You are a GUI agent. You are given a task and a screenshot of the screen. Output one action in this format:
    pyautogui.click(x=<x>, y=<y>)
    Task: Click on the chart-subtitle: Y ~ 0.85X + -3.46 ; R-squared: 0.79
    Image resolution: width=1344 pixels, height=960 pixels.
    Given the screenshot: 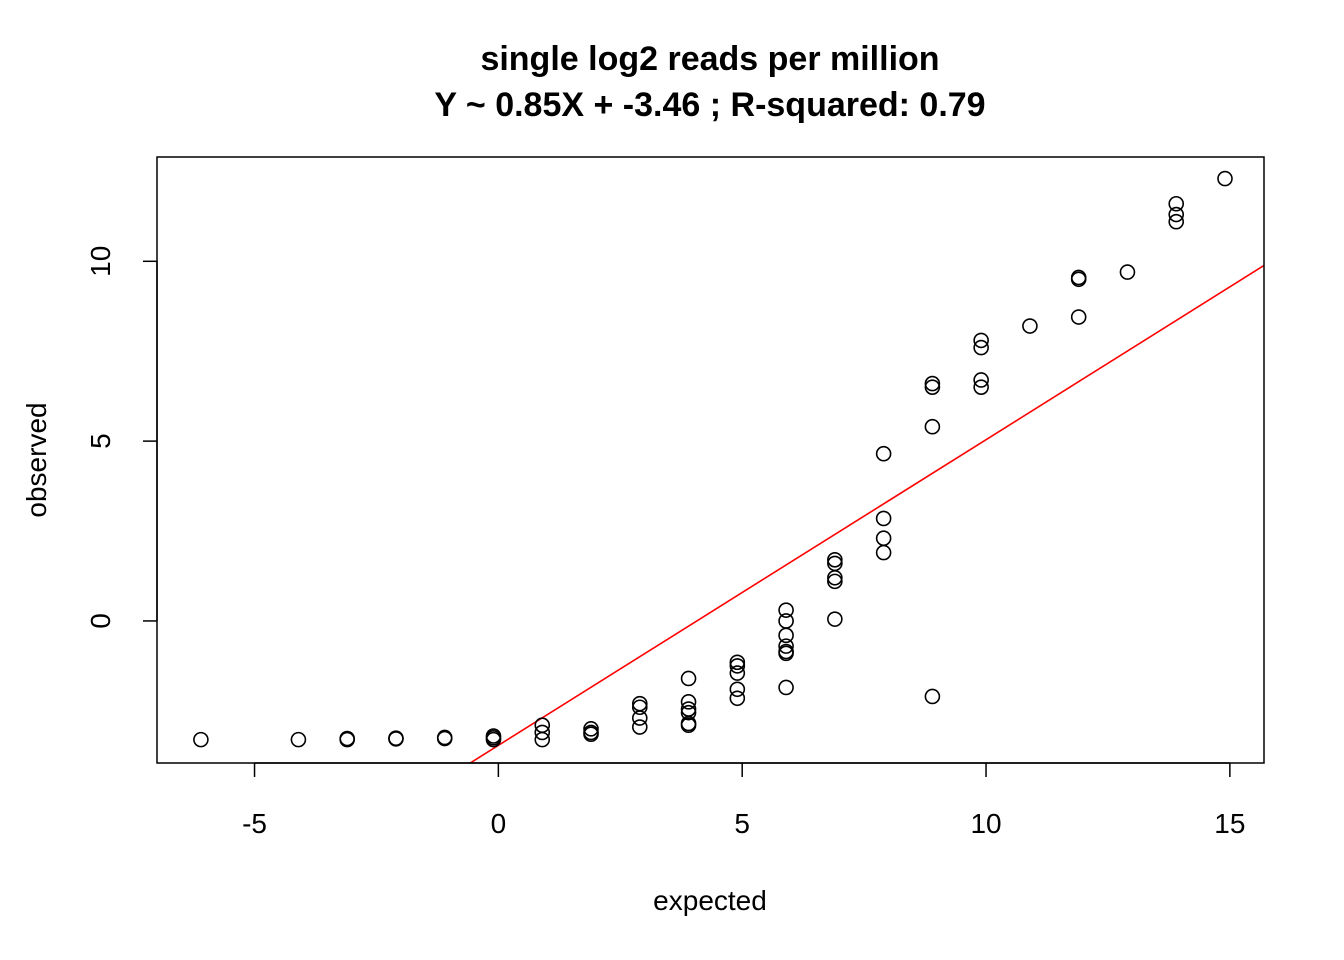 What is the action you would take?
    pyautogui.click(x=709, y=105)
    